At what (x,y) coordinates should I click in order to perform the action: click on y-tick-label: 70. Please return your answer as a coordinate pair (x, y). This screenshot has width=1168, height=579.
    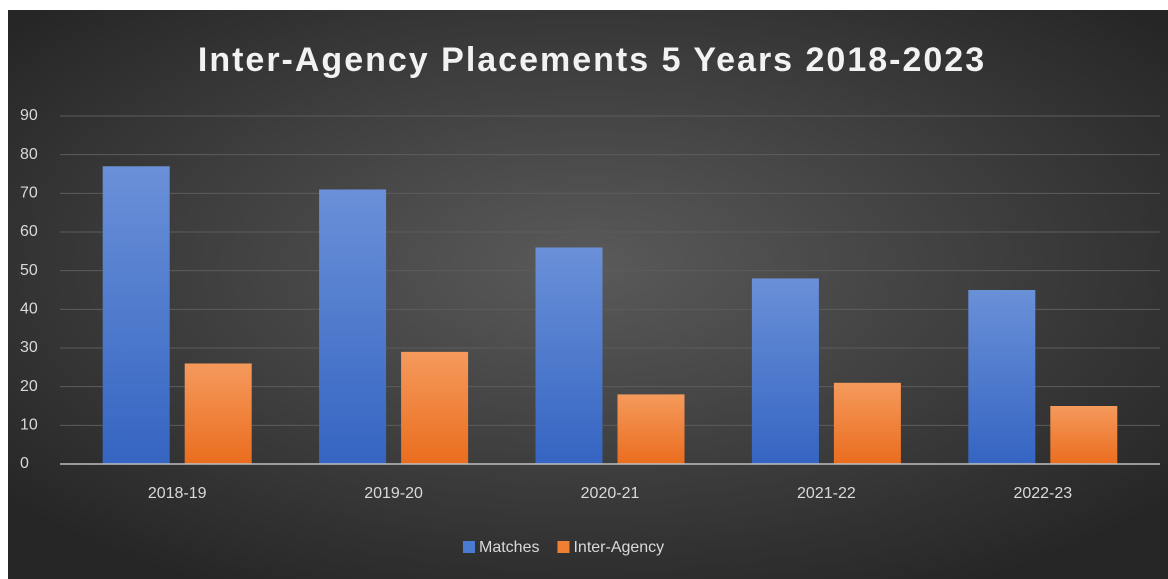
    Looking at the image, I should click on (29, 193).